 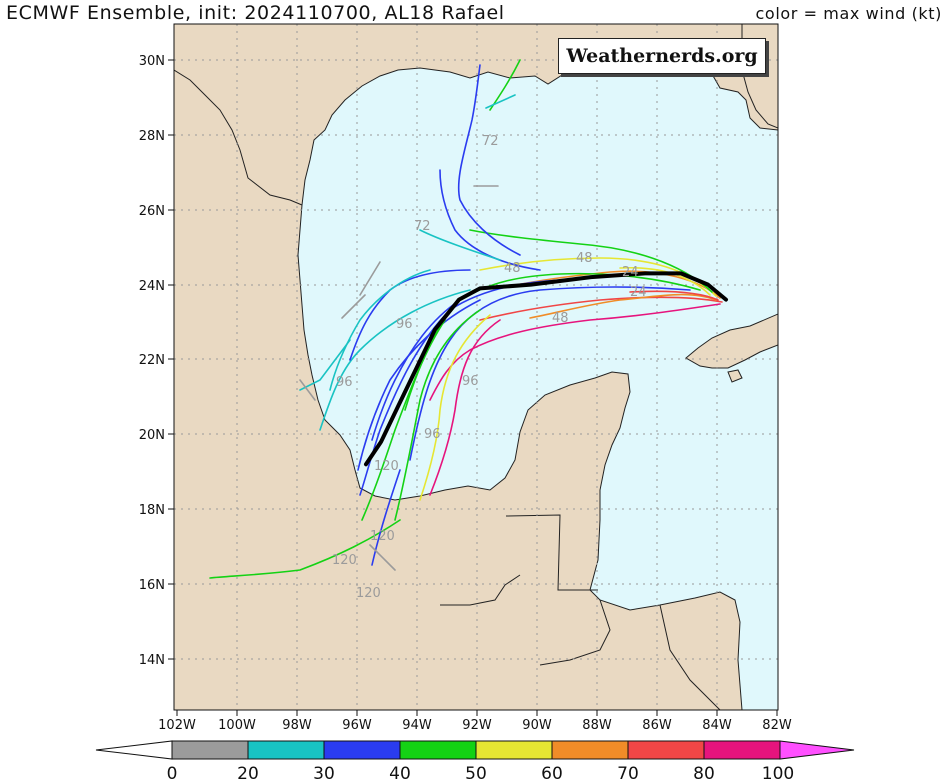 What do you see at coordinates (177, 725) in the screenshot?
I see `lon-label: 102W` at bounding box center [177, 725].